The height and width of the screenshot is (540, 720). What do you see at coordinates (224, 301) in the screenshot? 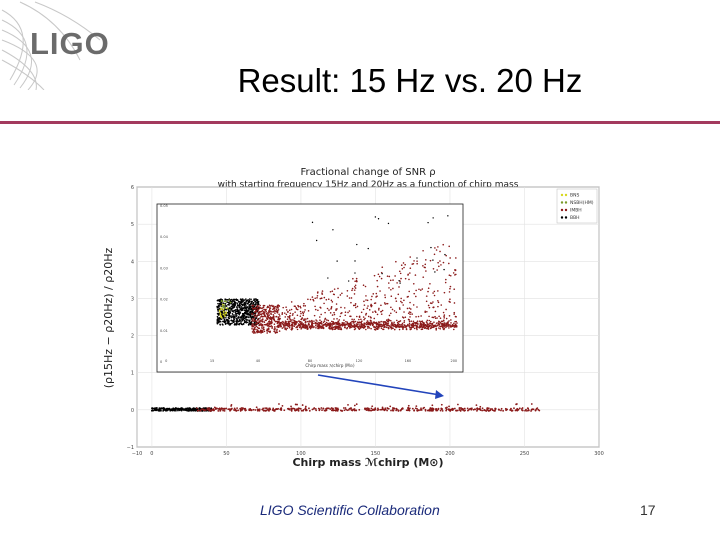
I see `inset-point-nsbh` at bounding box center [224, 301].